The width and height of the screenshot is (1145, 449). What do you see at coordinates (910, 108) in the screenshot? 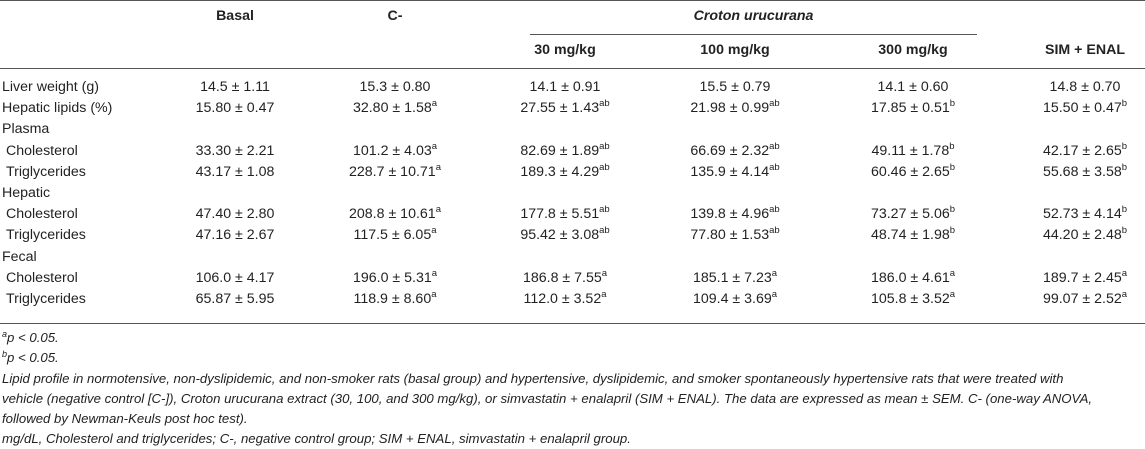
I see `cell-value: 17.85 ± 0.51` at bounding box center [910, 108].